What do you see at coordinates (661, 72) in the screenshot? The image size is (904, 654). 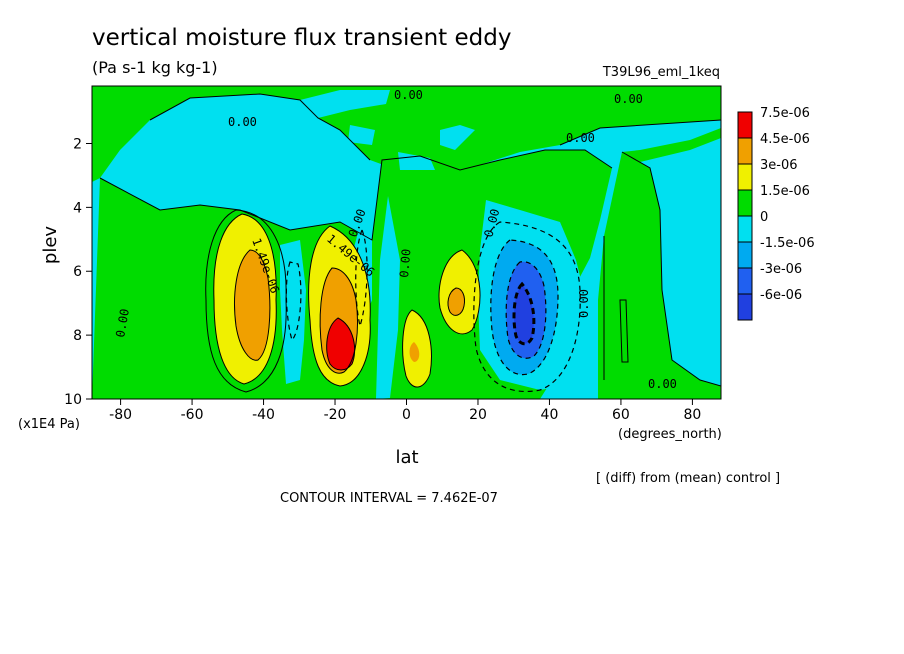 I see `run-label: T39L96_eml_1keq` at bounding box center [661, 72].